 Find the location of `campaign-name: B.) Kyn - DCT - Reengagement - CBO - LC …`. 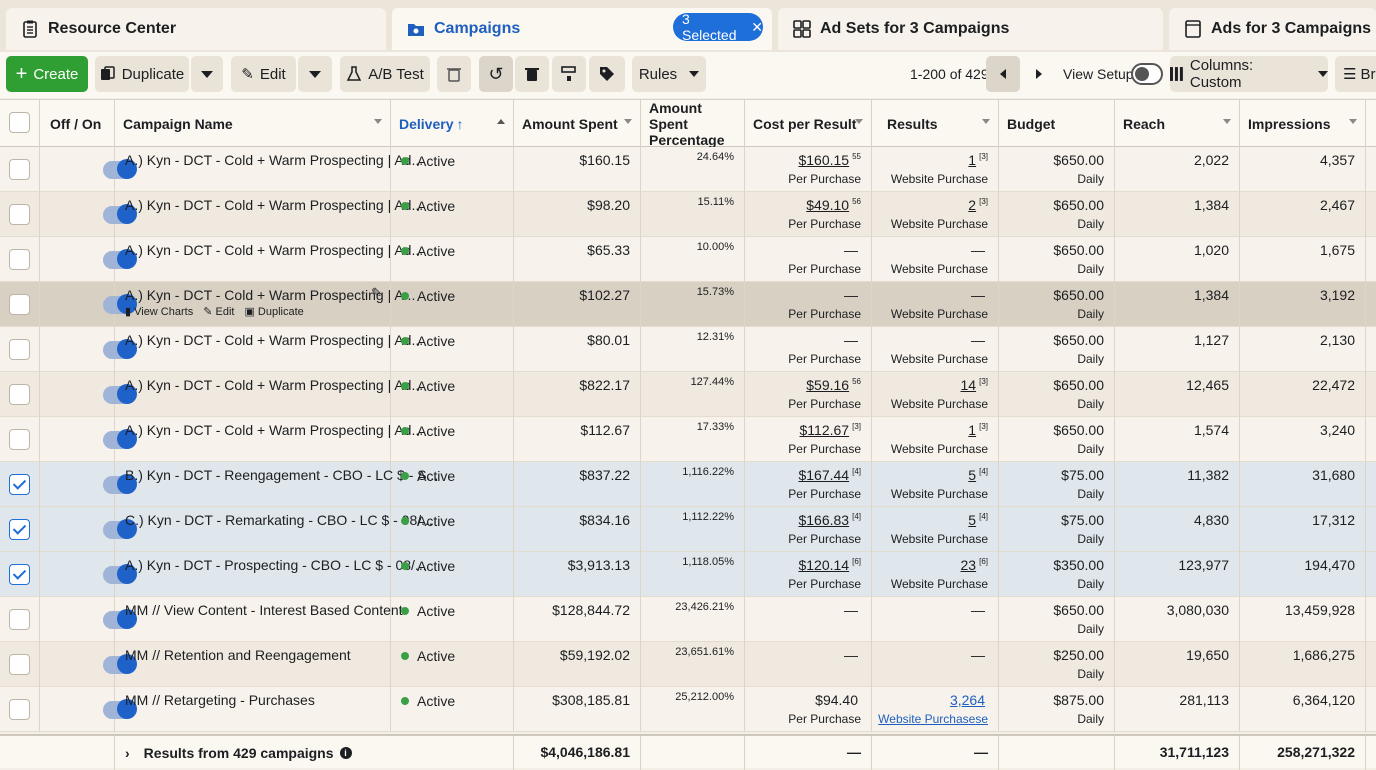

campaign-name: B.) Kyn - DCT - Reengagement - CBO - LC … is located at coordinates (282, 475).